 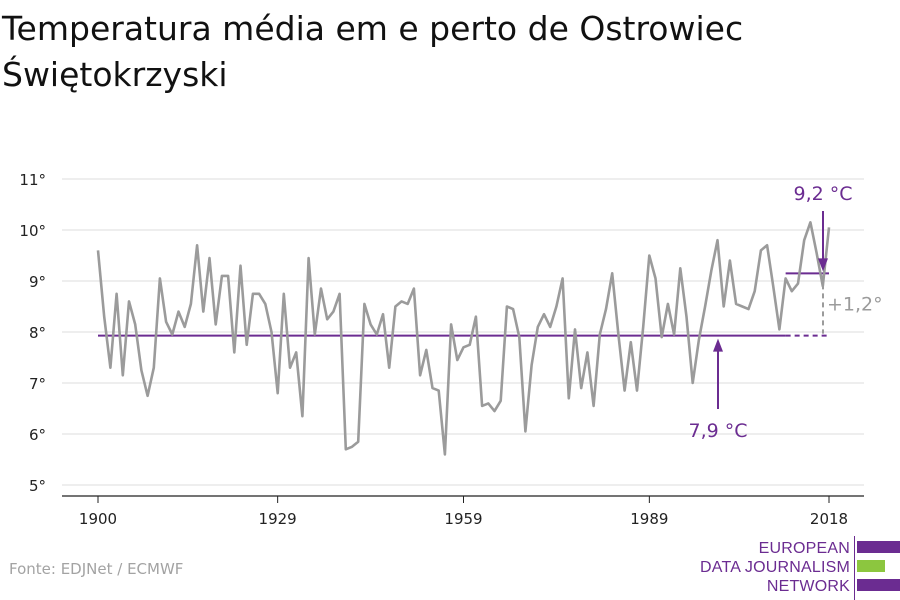 I want to click on y-tick-label-8: 8°, so click(x=37, y=333).